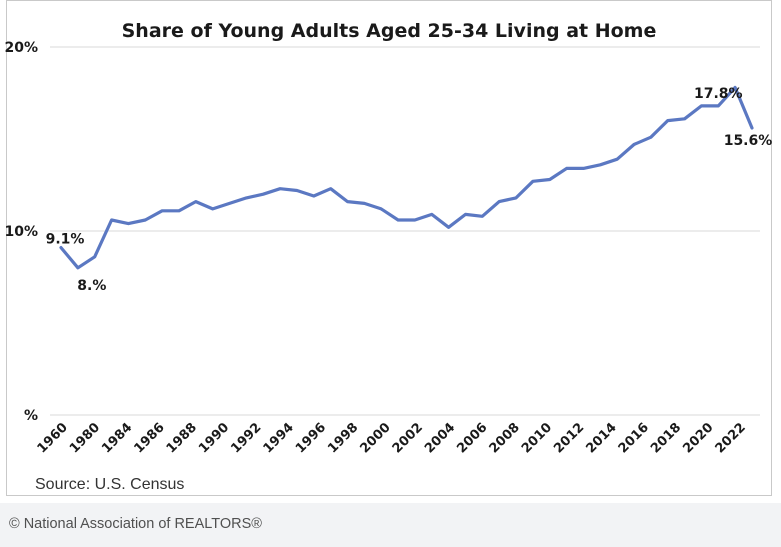 The width and height of the screenshot is (781, 547). I want to click on y-tick-label: 10%, so click(21, 232).